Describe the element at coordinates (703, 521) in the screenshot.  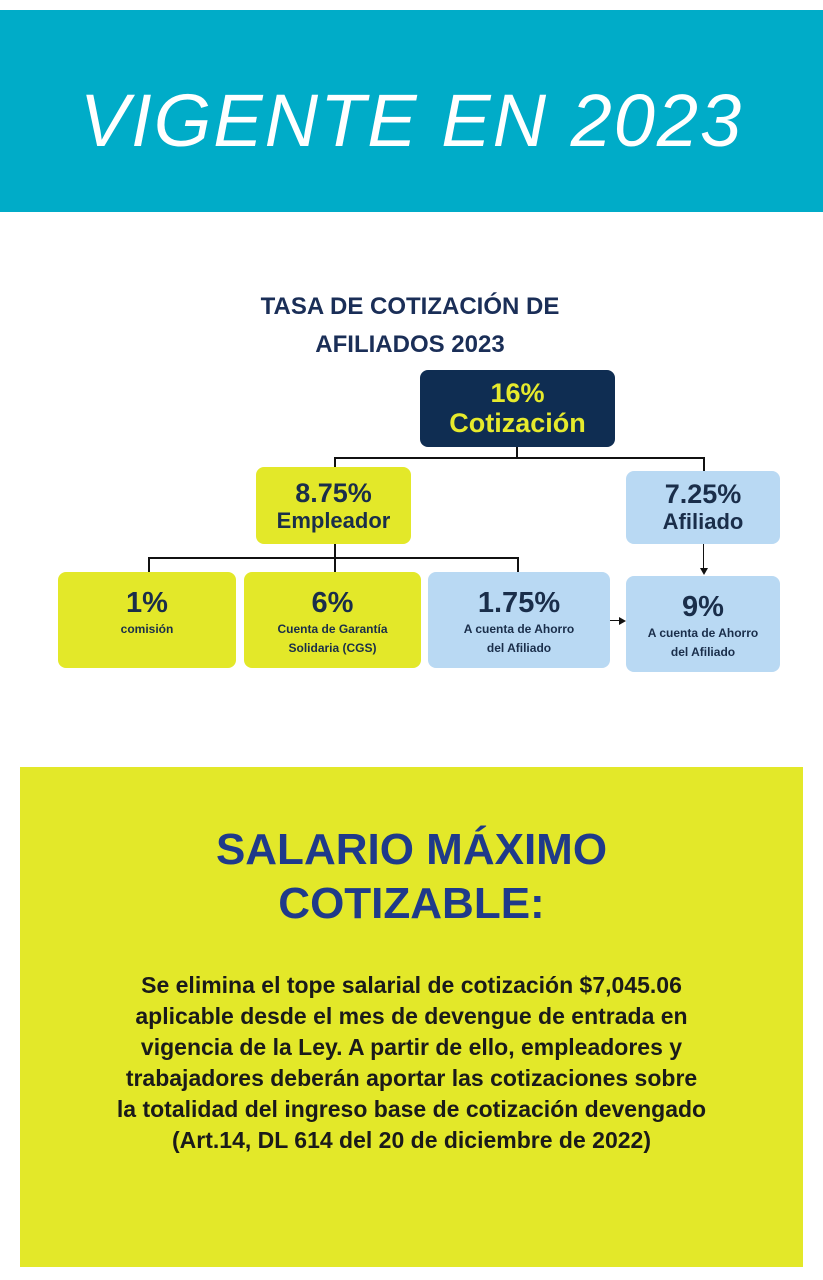
I see `affiliate-label: Afiliado` at that location.